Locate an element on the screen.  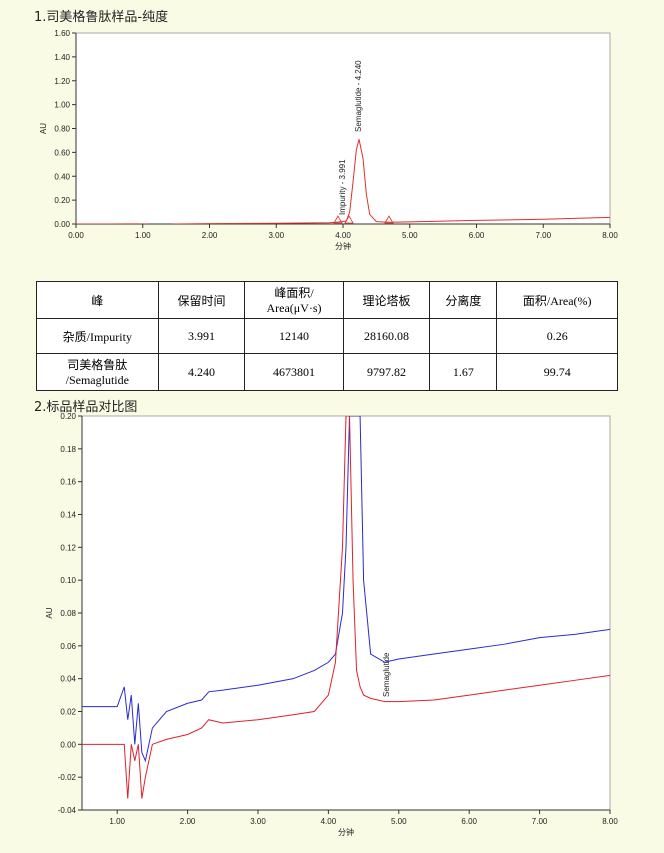
y-tick-label: 0.10 is located at coordinates (68, 580).